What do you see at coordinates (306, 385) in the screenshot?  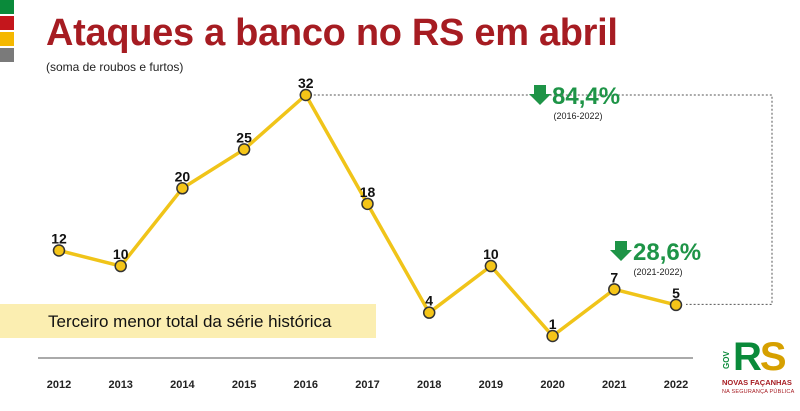 I see `x-tick-label-2016: 2016` at bounding box center [306, 385].